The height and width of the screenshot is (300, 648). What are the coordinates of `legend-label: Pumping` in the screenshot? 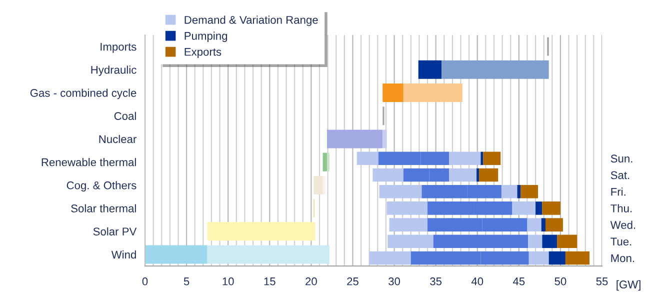 It's located at (206, 37).